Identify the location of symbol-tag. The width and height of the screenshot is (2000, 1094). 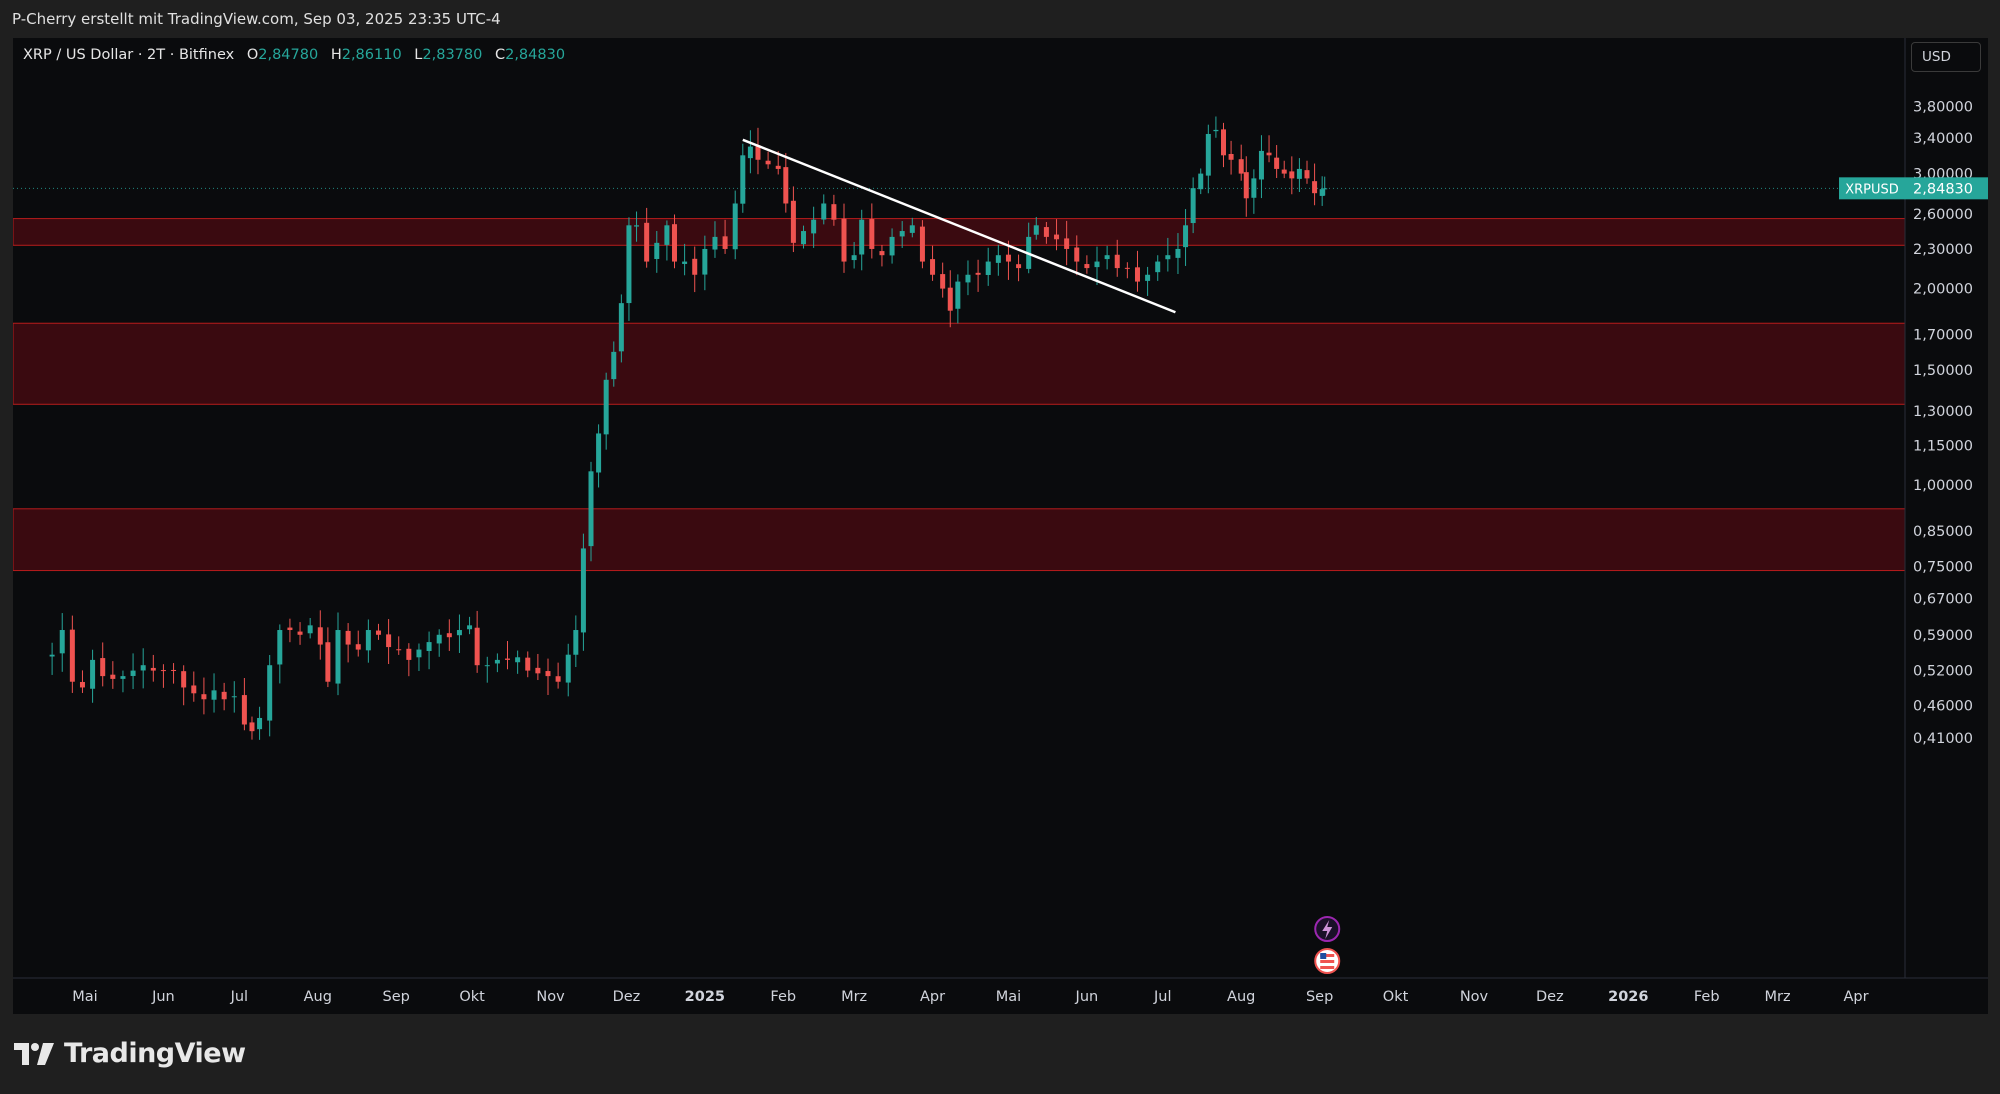
(1872, 188).